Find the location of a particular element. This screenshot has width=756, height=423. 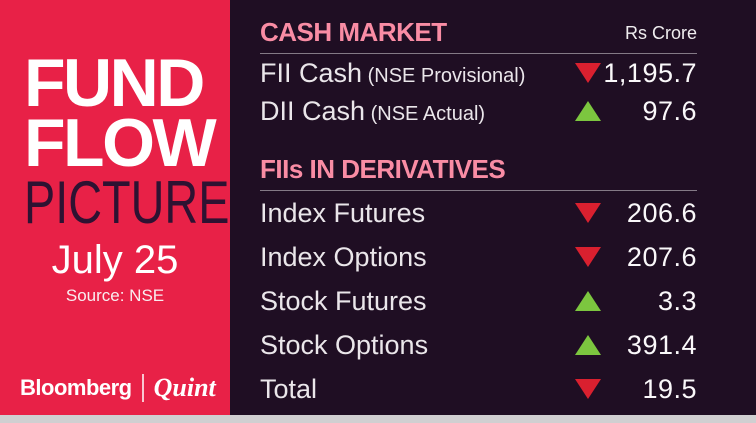

row-value: 391.4 is located at coordinates (661, 344).